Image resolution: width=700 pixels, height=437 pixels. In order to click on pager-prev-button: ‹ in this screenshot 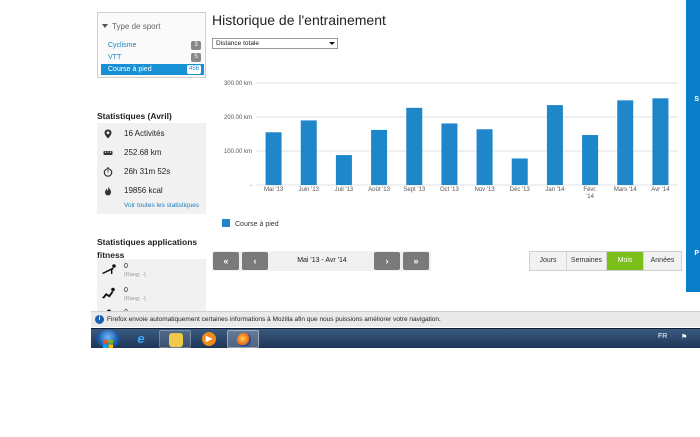, I will do `click(255, 261)`.